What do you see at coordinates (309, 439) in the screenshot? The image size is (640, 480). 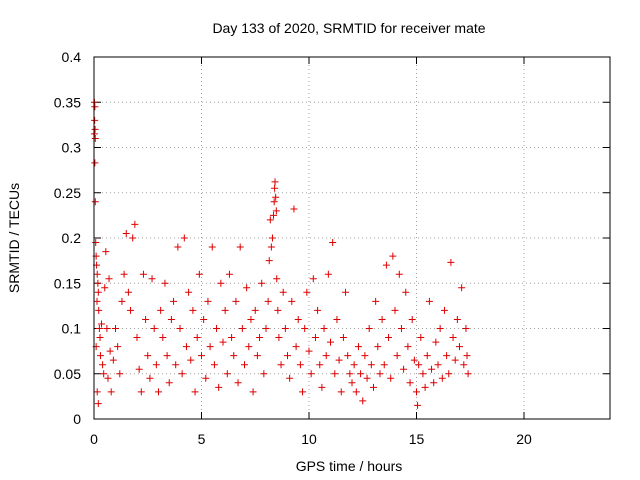 I see `x-tick-label: 10` at bounding box center [309, 439].